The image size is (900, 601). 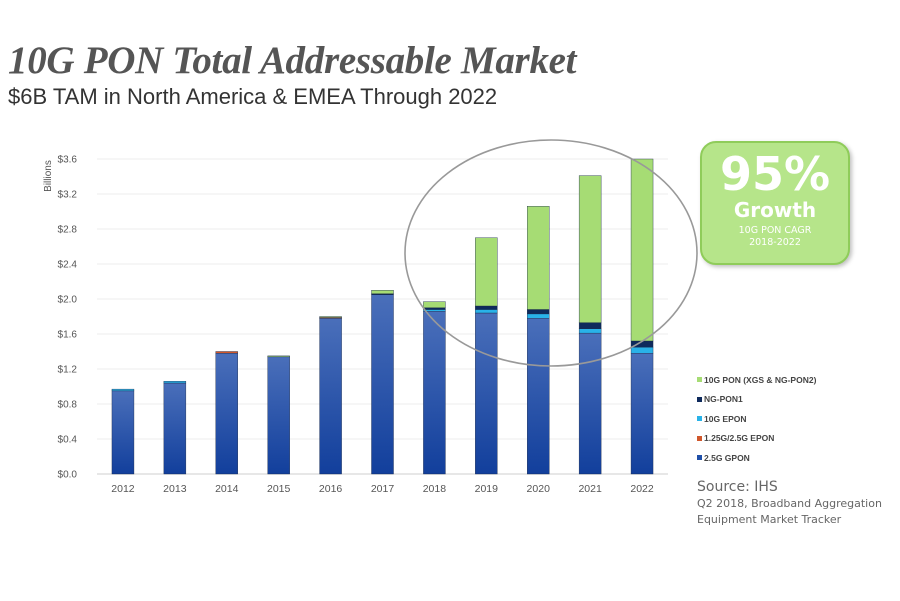 What do you see at coordinates (123, 489) in the screenshot?
I see `x-tick-label: 2012` at bounding box center [123, 489].